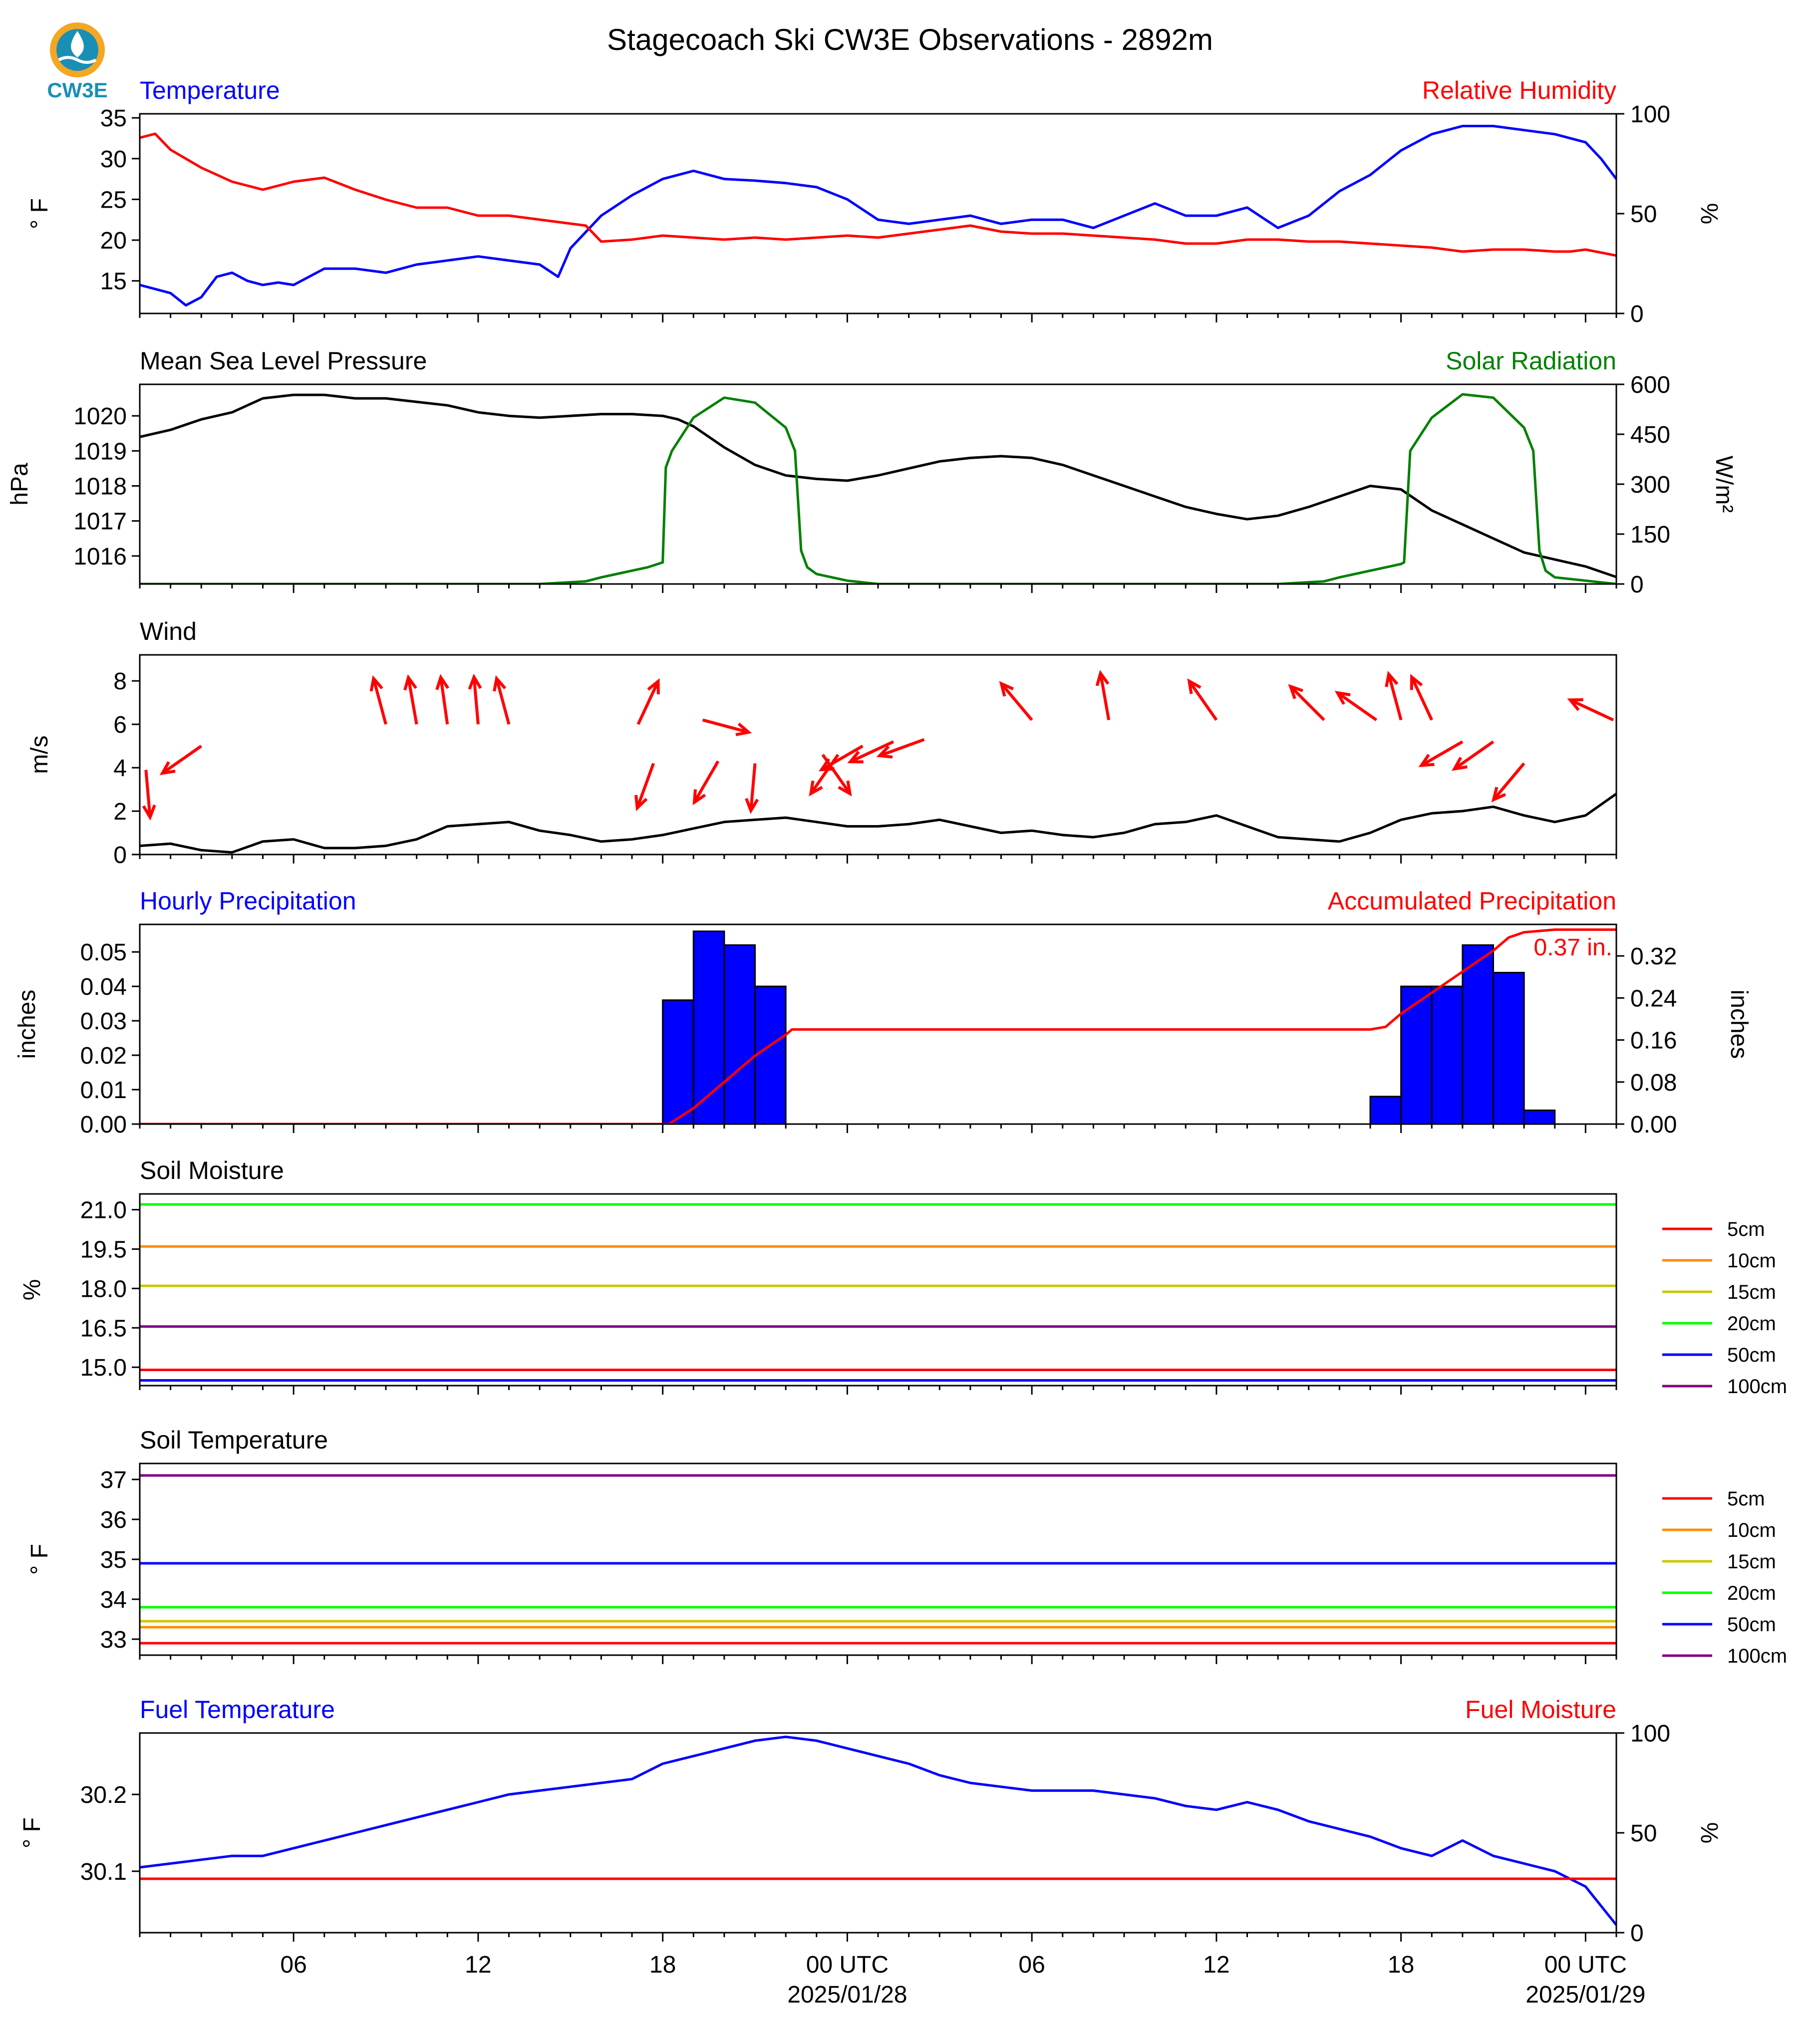 Image resolution: width=1820 pixels, height=2028 pixels. Describe the element at coordinates (103, 1328) in the screenshot. I see `y-tick-label: 16.5` at that location.